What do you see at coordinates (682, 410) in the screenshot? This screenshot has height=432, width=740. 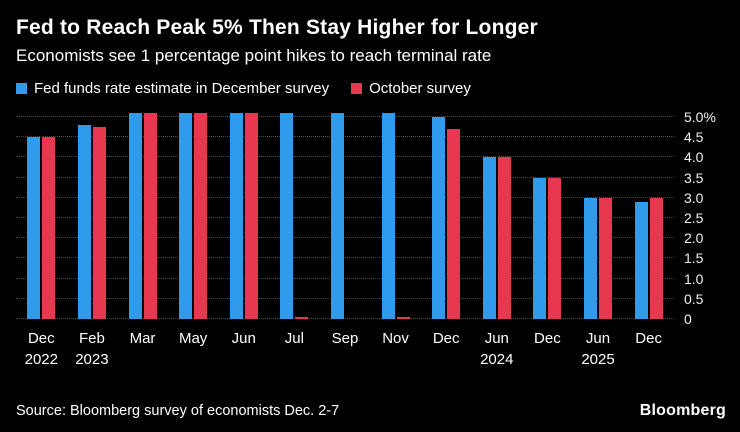 I see `bloomberg-logo: Bloomberg` at bounding box center [682, 410].